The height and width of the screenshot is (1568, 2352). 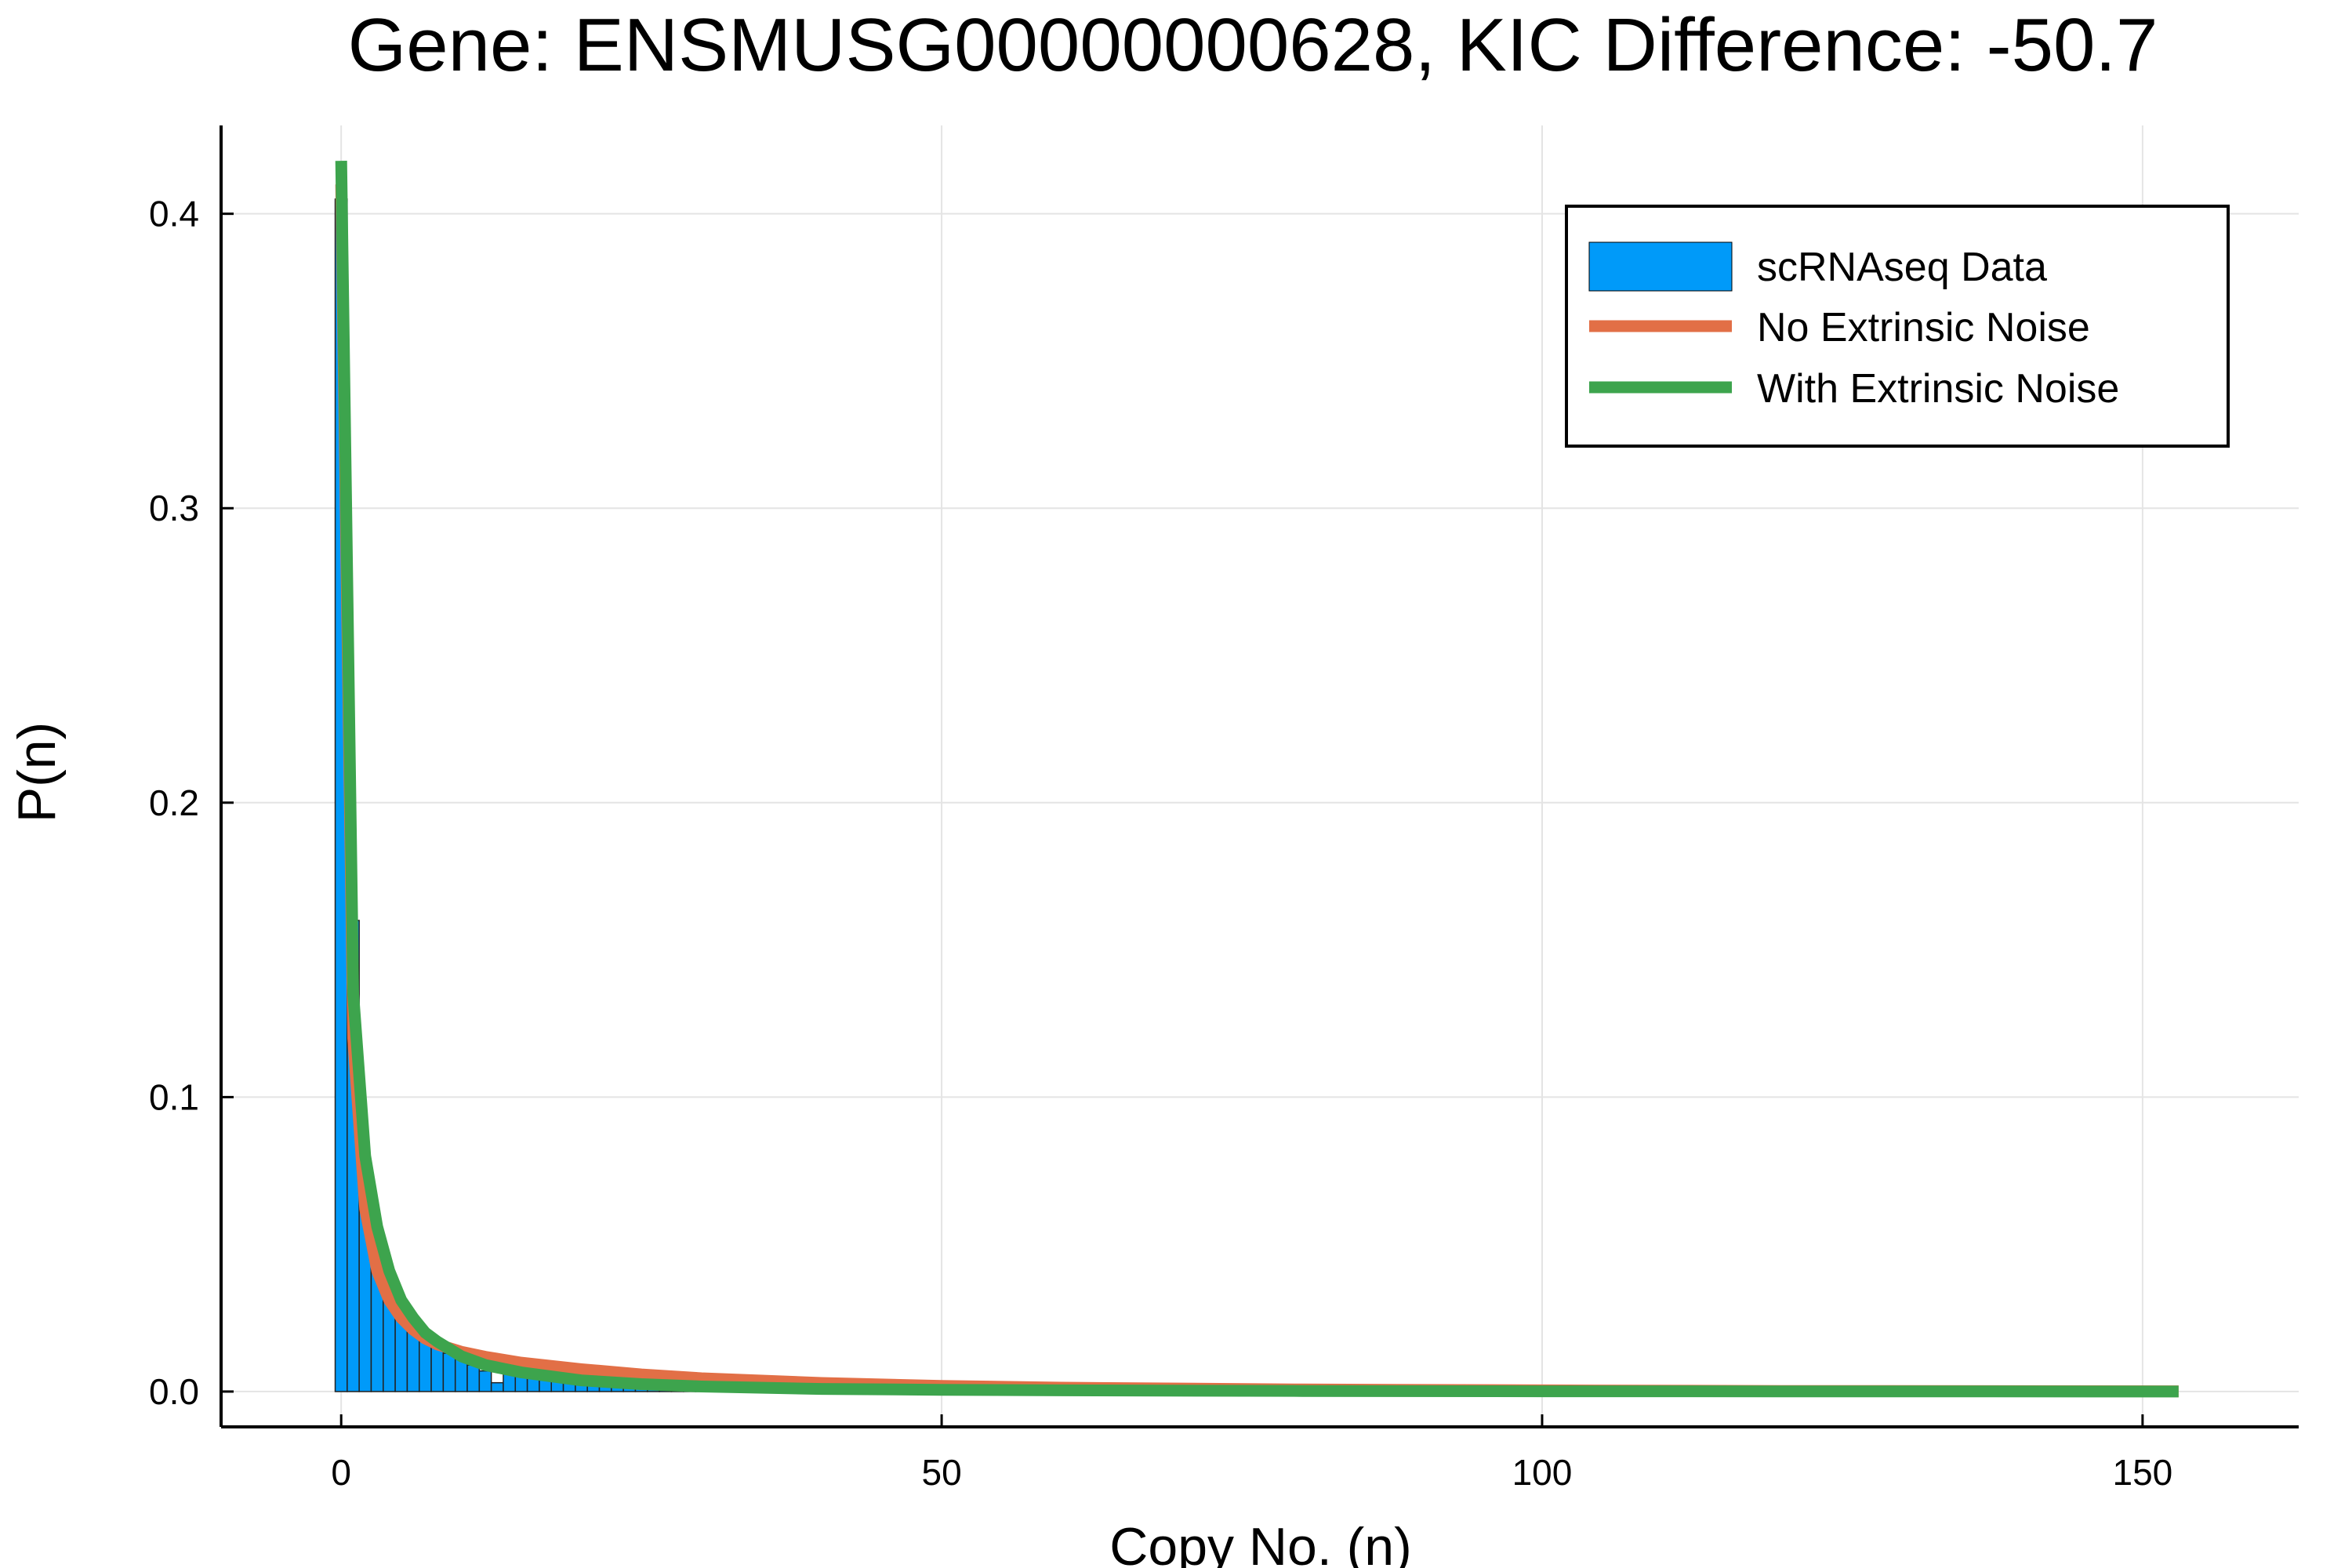 I want to click on legend-swatch-scrnaseq-data, so click(x=1660, y=266).